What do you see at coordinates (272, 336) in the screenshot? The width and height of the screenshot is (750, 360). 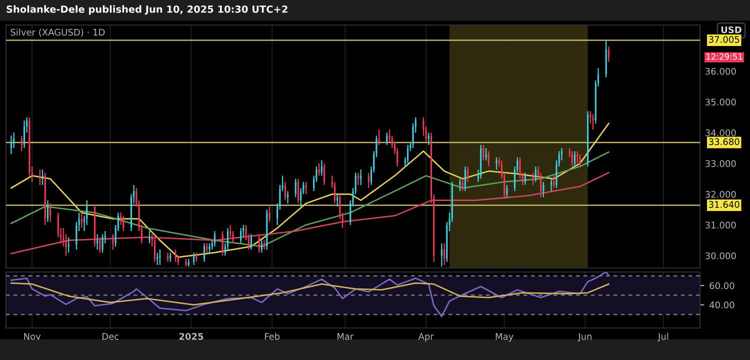 I see `x-tick-label: Feb` at bounding box center [272, 336].